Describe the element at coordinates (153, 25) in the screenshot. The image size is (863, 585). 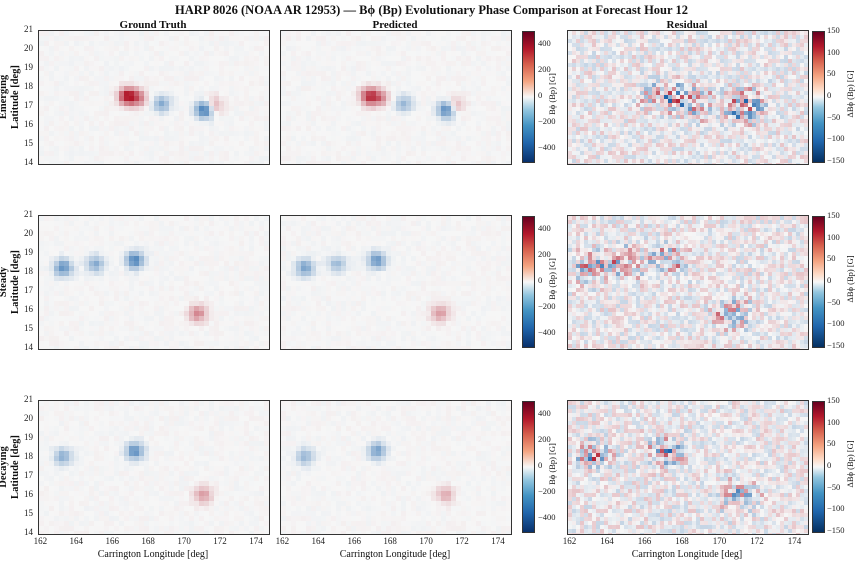
I see `column-title-ground-truth: Ground Truth` at that location.